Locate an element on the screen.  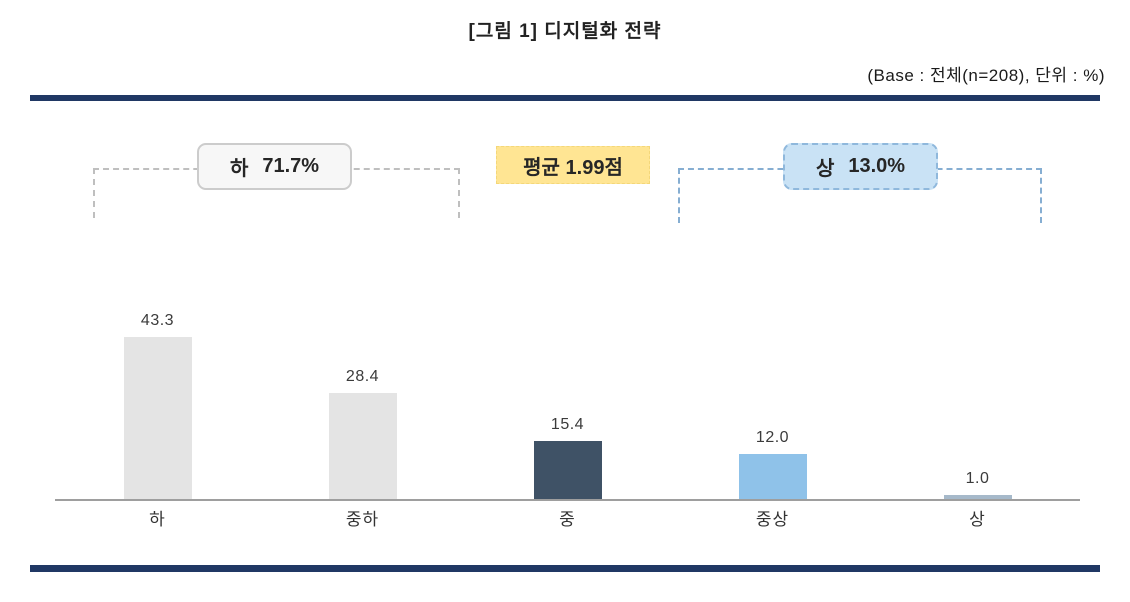
top-divider-rule is located at coordinates (565, 98).